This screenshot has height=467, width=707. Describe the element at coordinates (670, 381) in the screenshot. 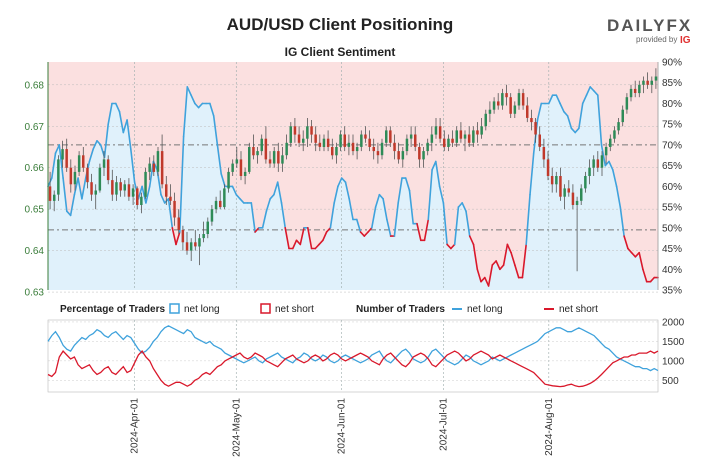

I see `traders-y-tick-label: 500` at that location.